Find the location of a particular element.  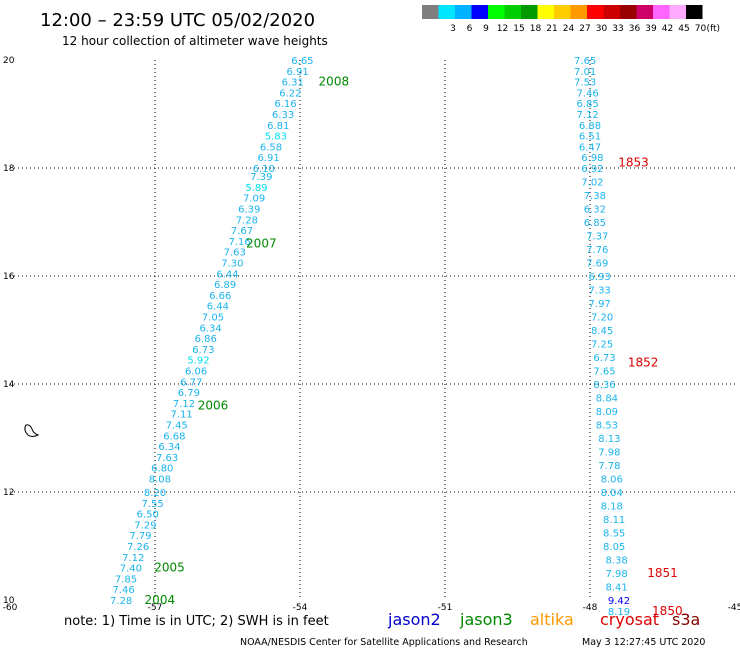

legend-tick-label: 70 is located at coordinates (701, 29).